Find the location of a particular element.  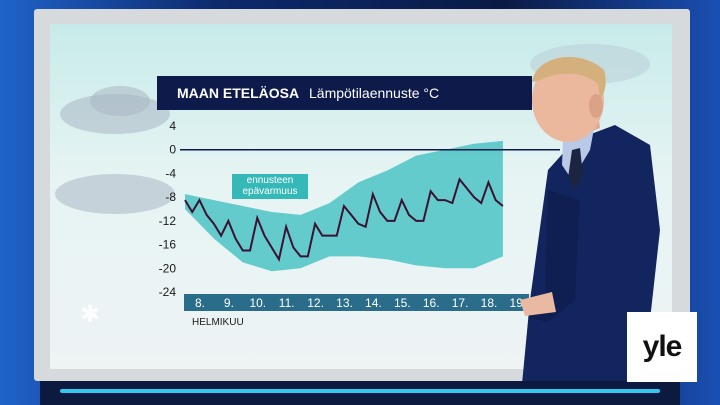

uncertainty-label-line1: ennusteen is located at coordinates (270, 180).